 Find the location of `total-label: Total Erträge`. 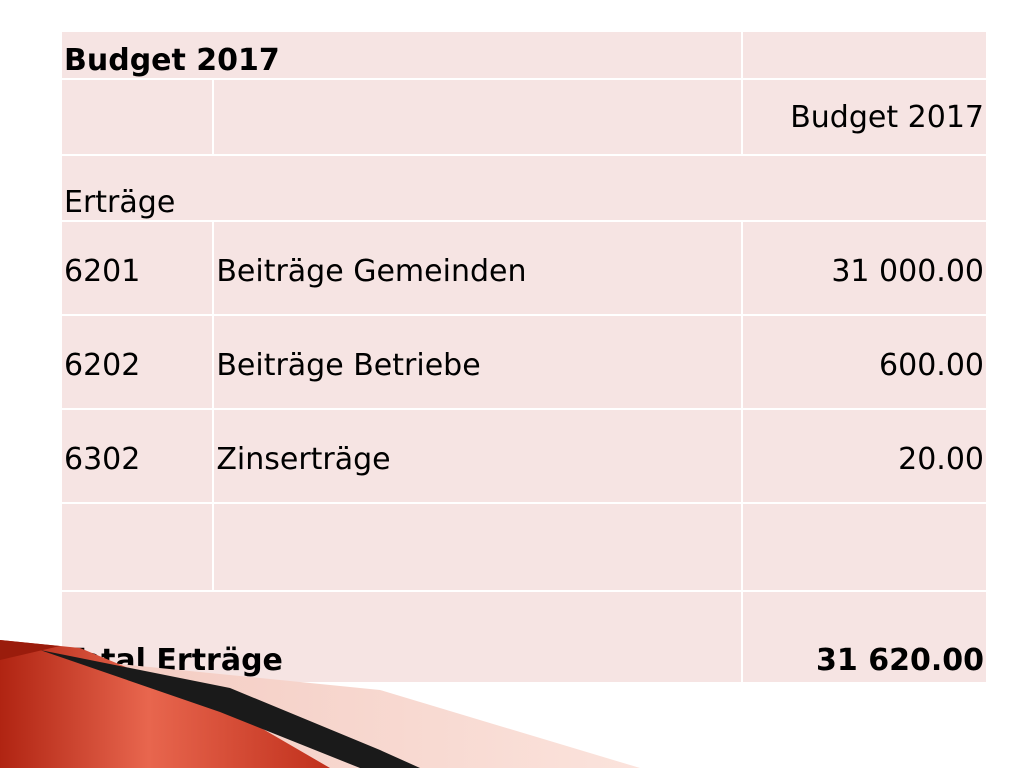

total-label: Total Erträge is located at coordinates (401, 637).